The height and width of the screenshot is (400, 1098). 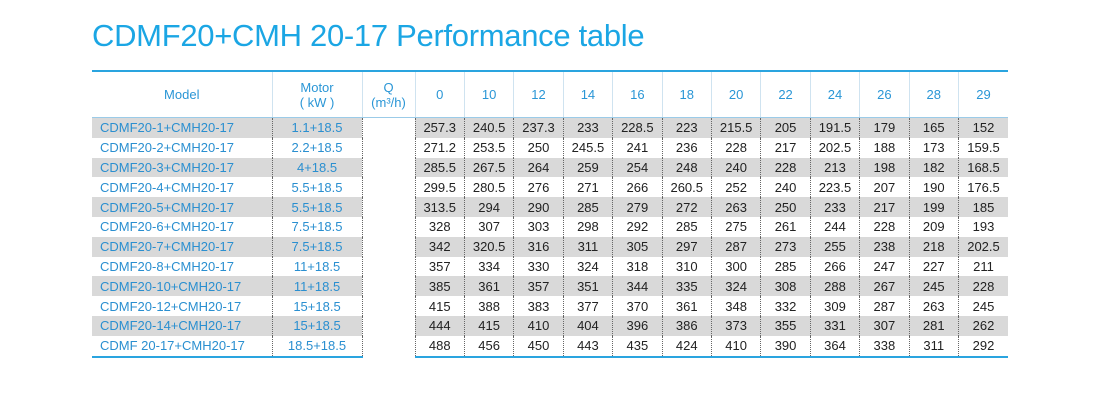 What do you see at coordinates (439, 187) in the screenshot?
I see `head-value: 299.5` at bounding box center [439, 187].